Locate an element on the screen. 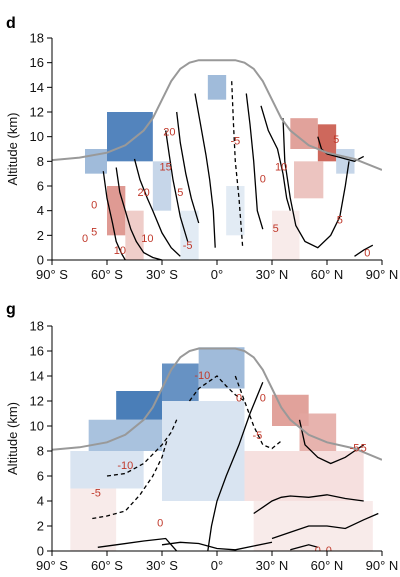  y-tick-label: 18 is located at coordinates (37, 326).